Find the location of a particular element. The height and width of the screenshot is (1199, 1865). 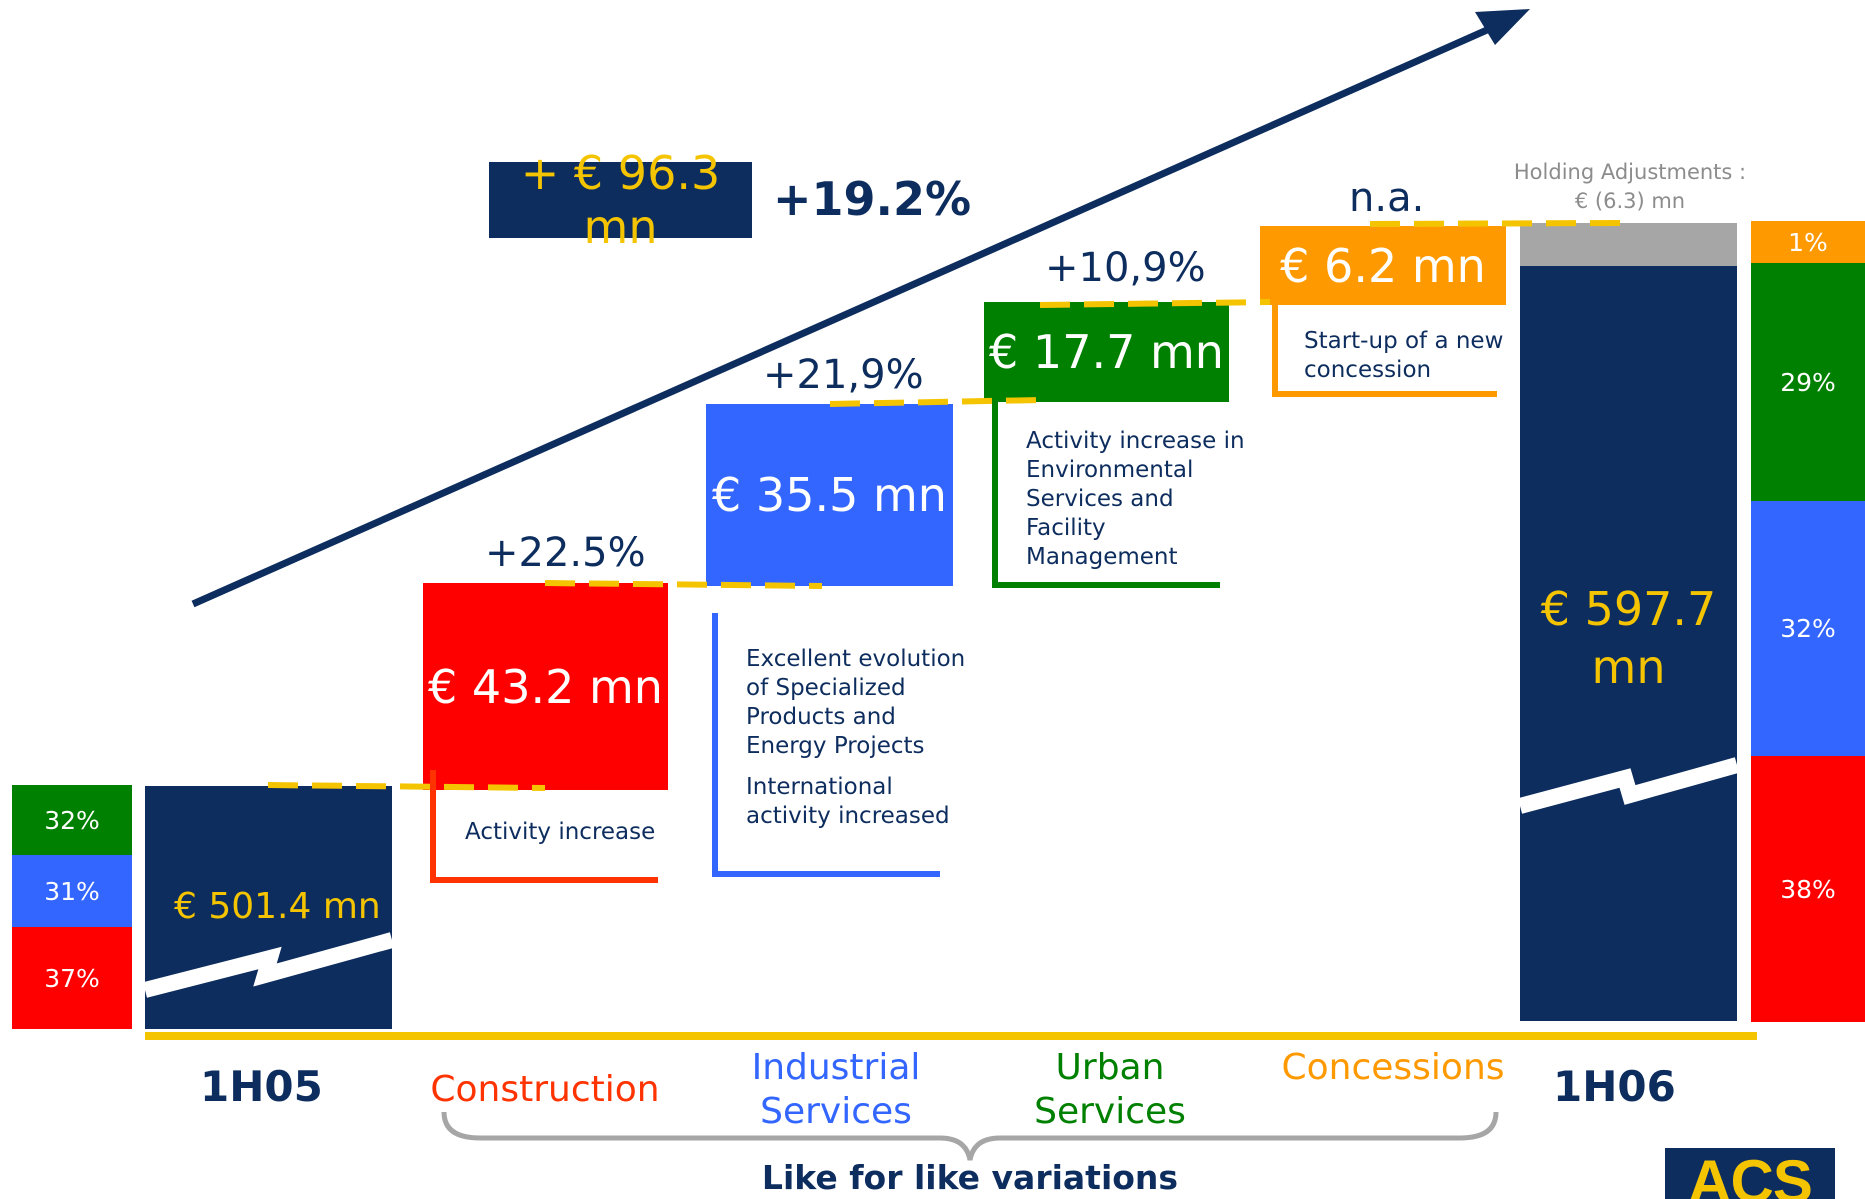

acs-logo: ACS is located at coordinates (1750, 1173).